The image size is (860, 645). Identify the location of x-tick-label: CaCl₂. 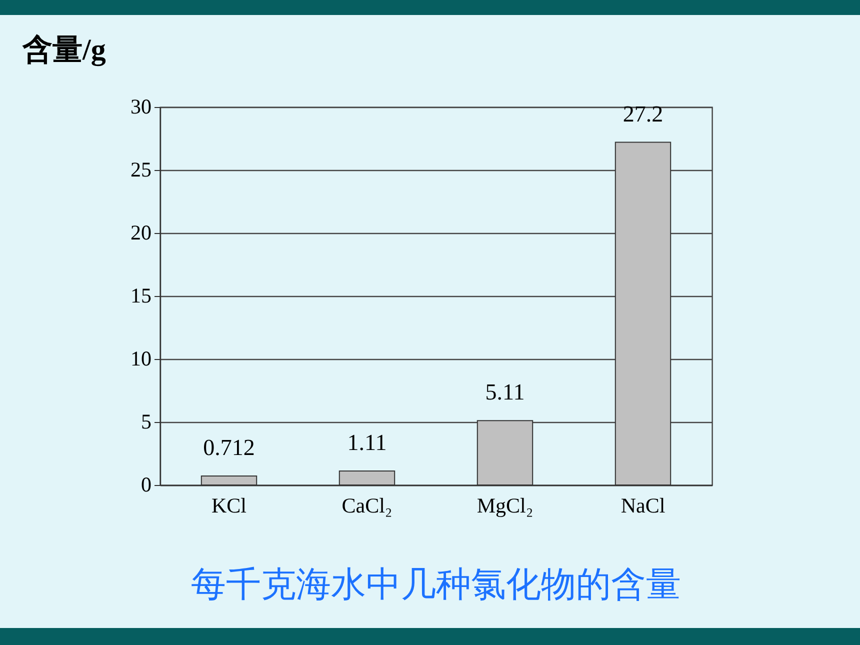
(367, 506).